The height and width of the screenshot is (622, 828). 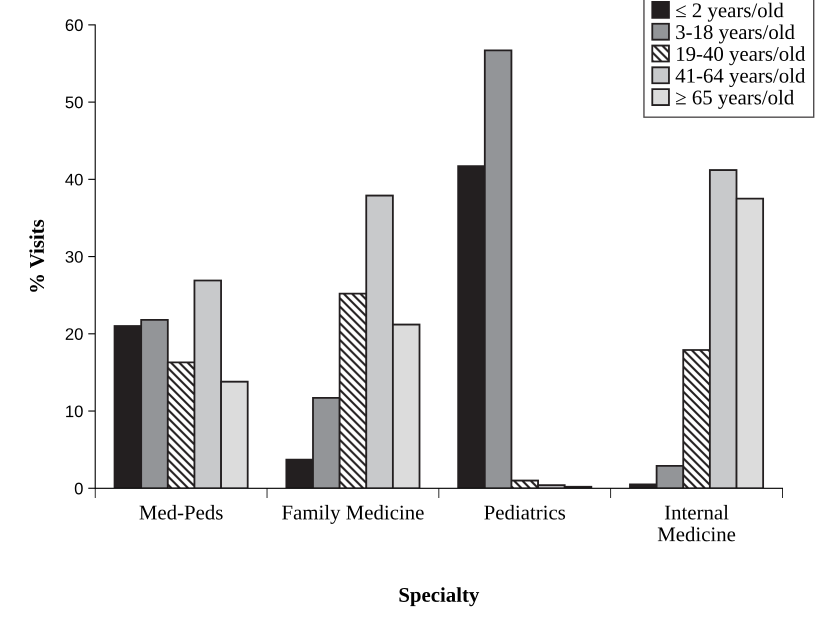 What do you see at coordinates (735, 99) in the screenshot?
I see `legend-label: ≥ 65 years/old` at bounding box center [735, 99].